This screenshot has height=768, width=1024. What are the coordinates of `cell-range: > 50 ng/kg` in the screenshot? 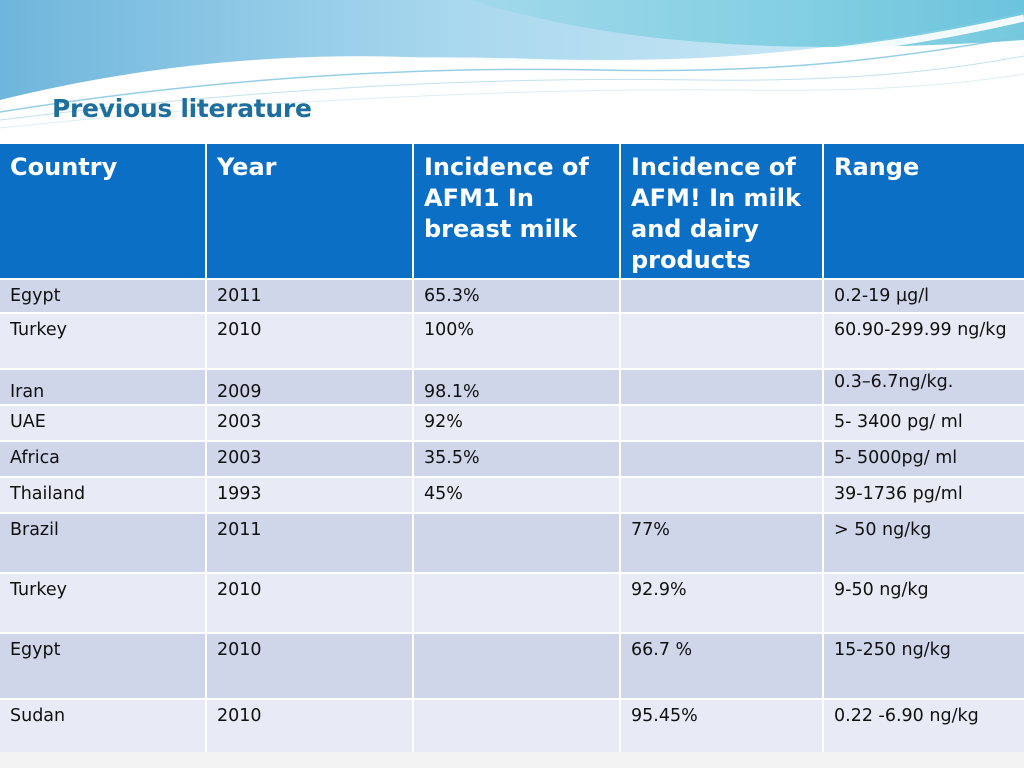 It's located at (924, 543).